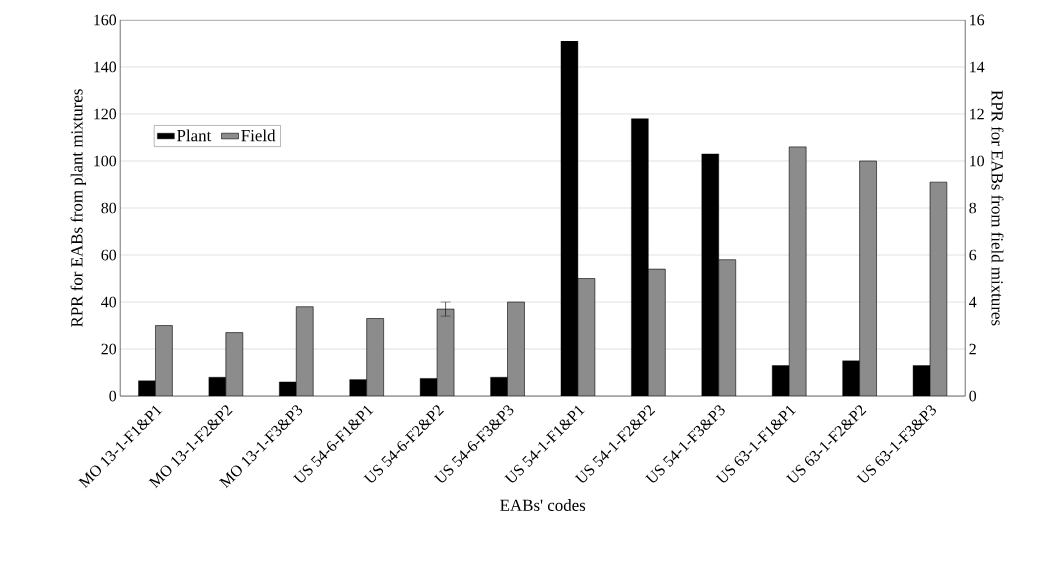 This screenshot has height=588, width=1055. What do you see at coordinates (973, 255) in the screenshot?
I see `y2-tick-label: 6` at bounding box center [973, 255].